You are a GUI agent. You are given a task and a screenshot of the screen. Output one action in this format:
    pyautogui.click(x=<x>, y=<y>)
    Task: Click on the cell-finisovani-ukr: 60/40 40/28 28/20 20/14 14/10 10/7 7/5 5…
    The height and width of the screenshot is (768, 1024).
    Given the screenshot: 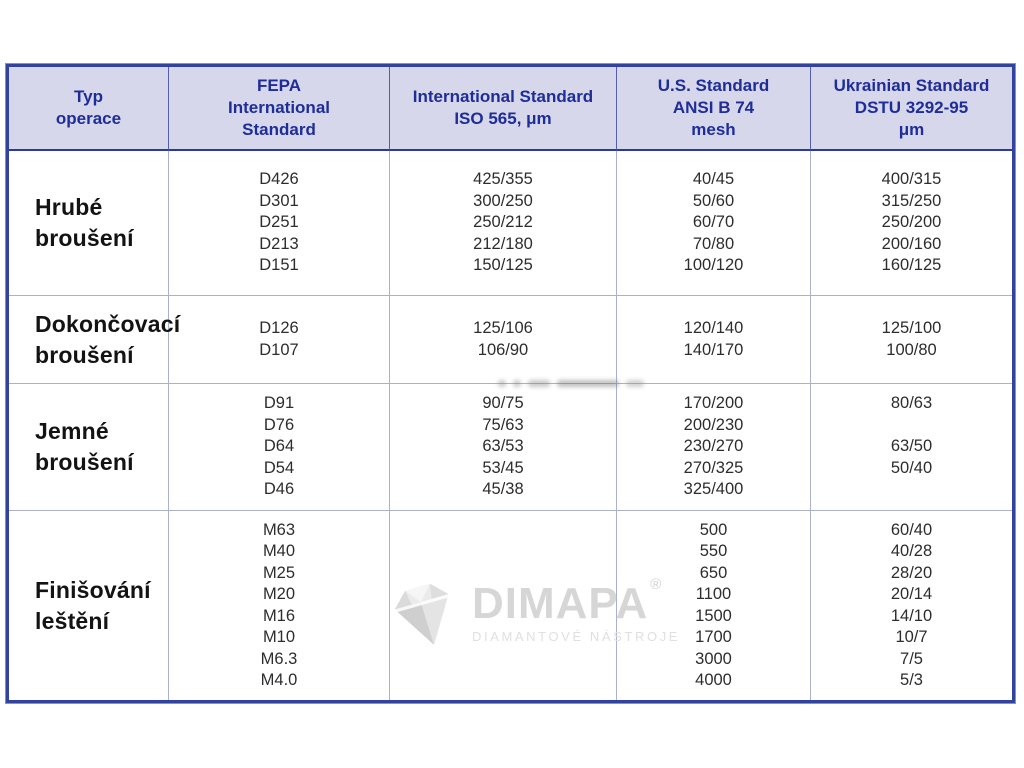 What is the action you would take?
    pyautogui.click(x=911, y=605)
    